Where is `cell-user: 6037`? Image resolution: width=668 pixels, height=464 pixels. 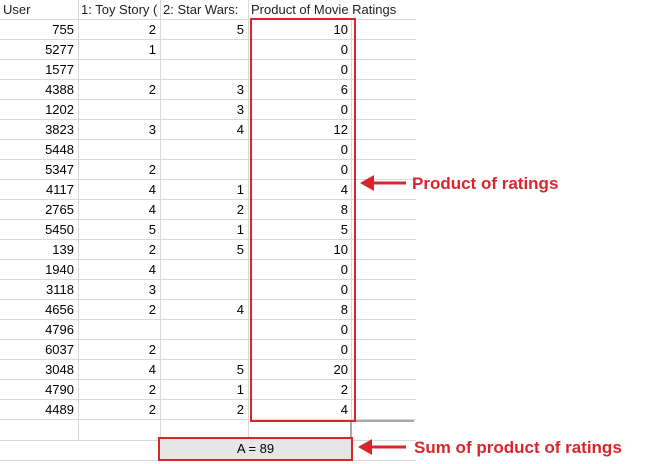 cell-user: 6037 is located at coordinates (59, 349).